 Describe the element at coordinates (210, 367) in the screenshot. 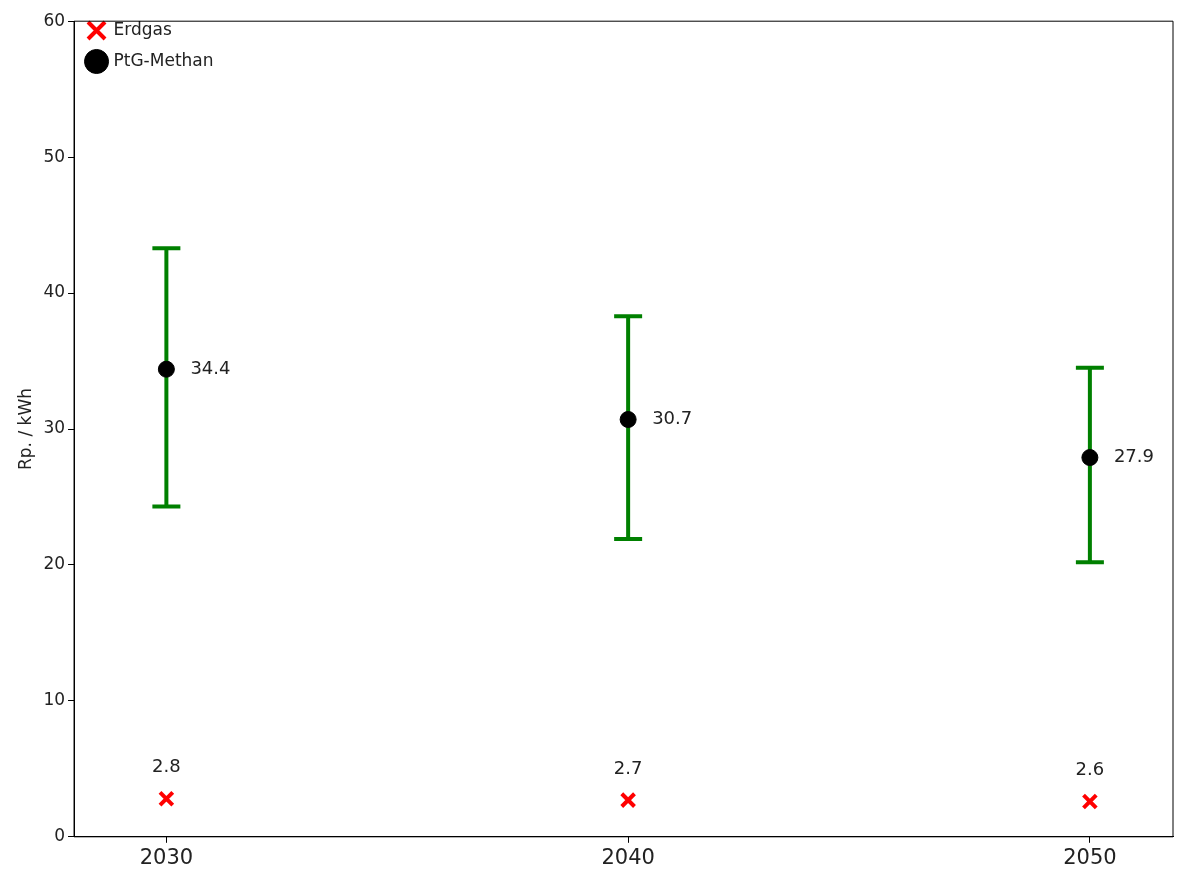

I see `data-label: 34.4` at that location.